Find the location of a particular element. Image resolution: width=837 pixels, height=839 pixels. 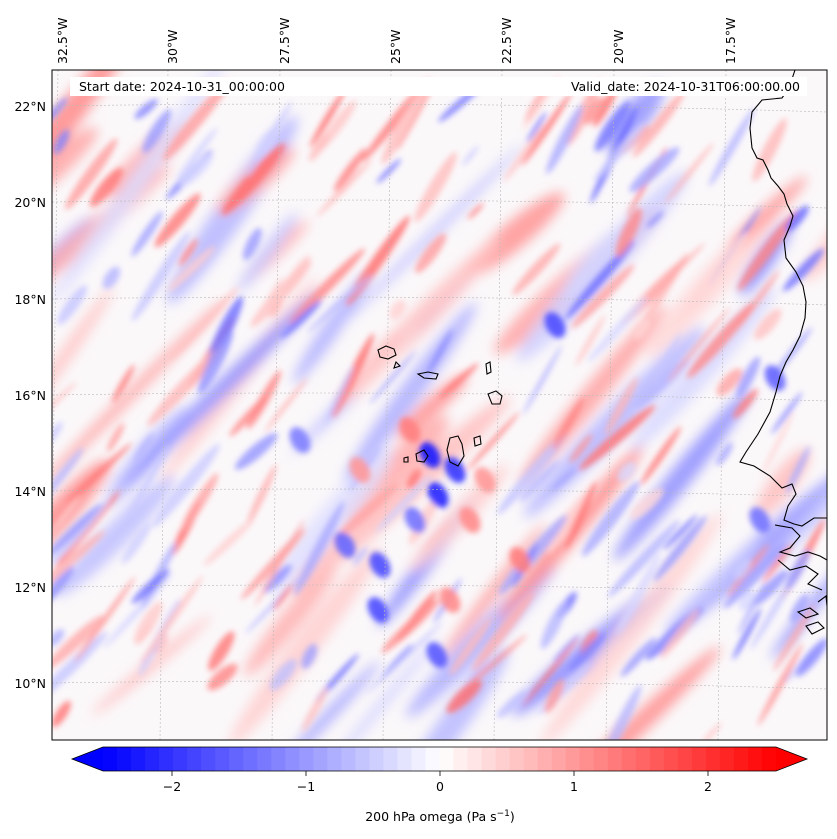

colorbar-tick-label: 0 is located at coordinates (440, 786).